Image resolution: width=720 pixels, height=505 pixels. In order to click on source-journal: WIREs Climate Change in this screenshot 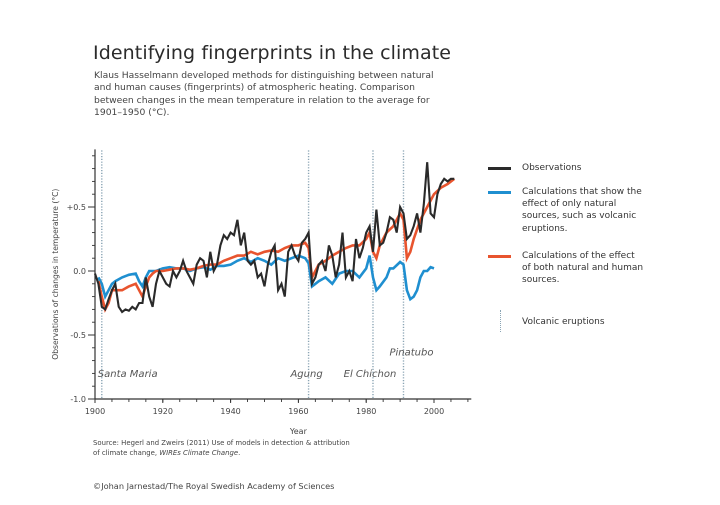, I will do `click(199, 452)`.